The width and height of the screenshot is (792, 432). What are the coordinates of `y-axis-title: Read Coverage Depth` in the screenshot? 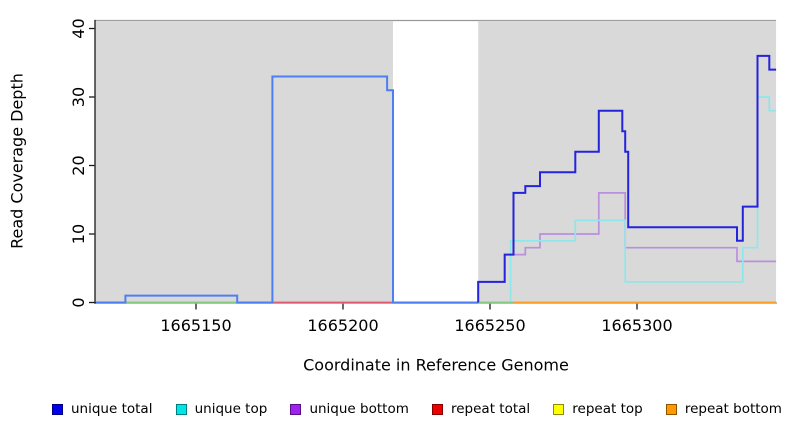 It's located at (17, 161).